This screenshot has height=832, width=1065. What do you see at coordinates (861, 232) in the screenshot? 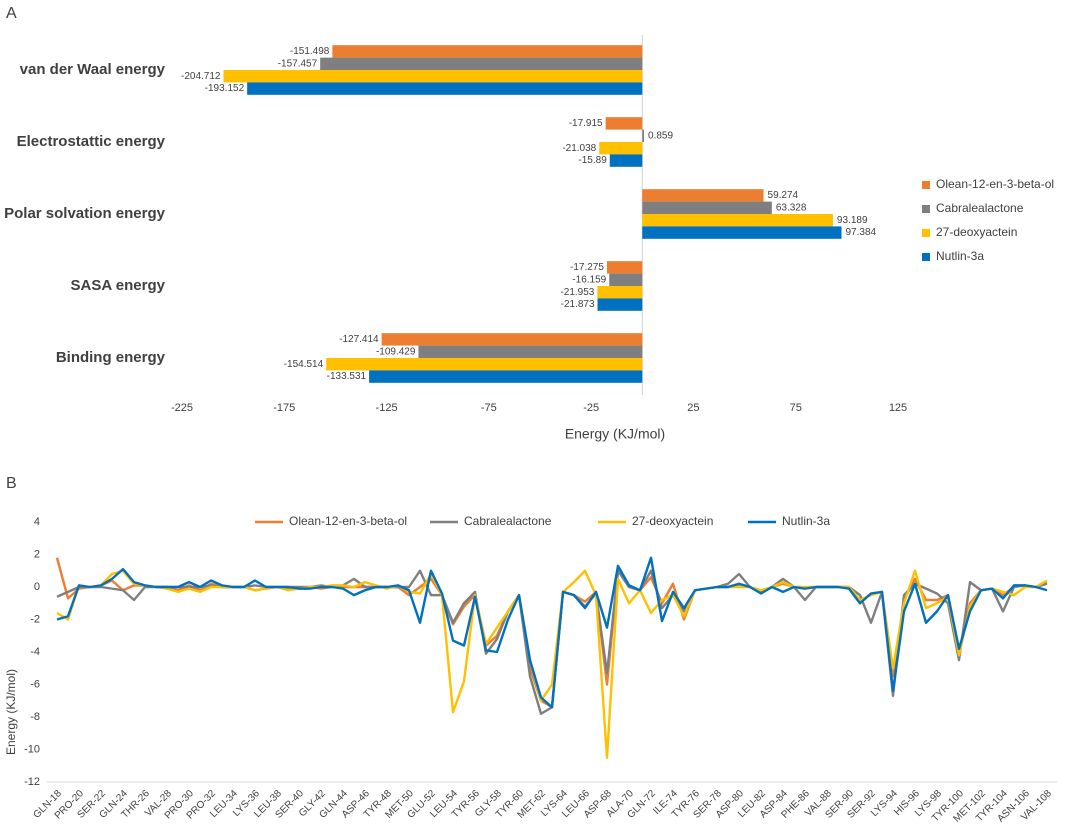
I see `data-label: 97.384` at bounding box center [861, 232].